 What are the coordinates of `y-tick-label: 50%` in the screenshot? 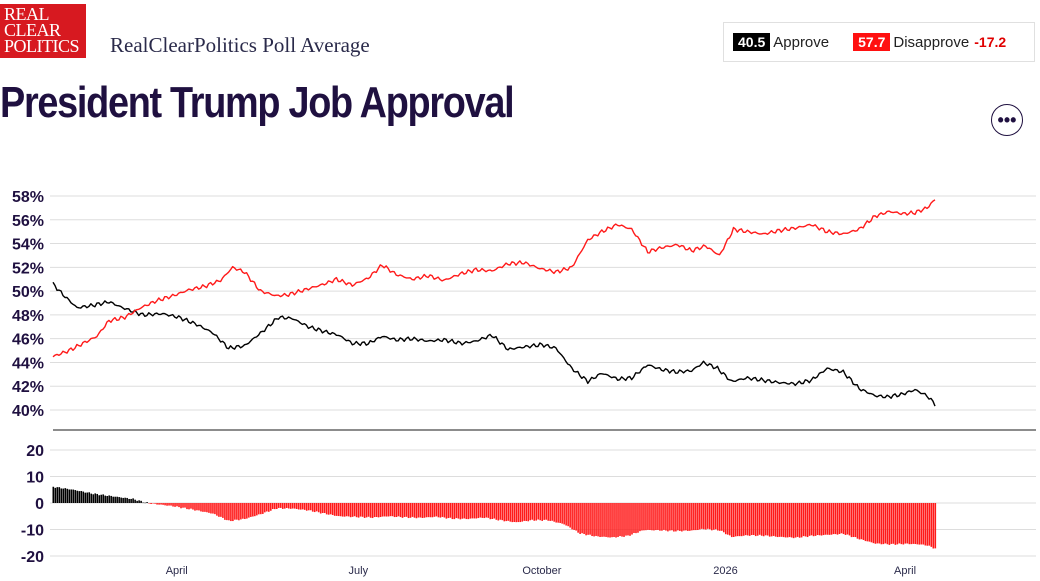 It's located at (28, 292).